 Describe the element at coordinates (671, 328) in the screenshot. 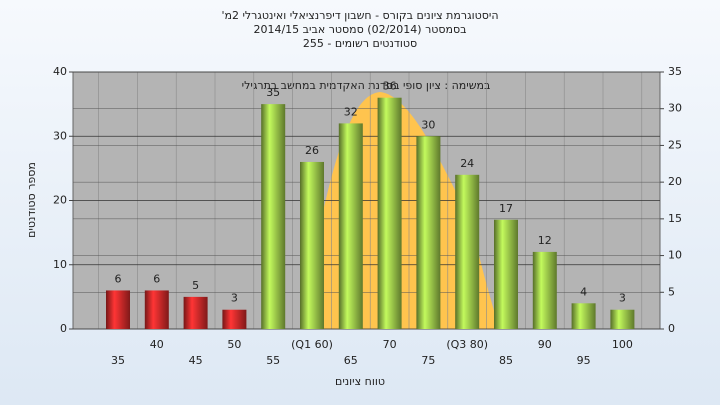

I see `y2-tick-label: 0` at that location.